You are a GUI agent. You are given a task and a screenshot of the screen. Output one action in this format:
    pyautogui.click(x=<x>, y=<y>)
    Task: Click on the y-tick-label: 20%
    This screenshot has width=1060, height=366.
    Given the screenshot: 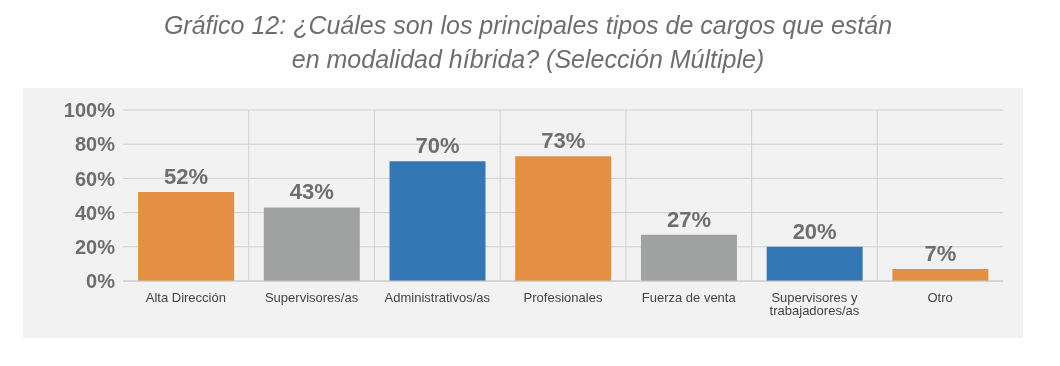 What is the action you would take?
    pyautogui.click(x=95, y=246)
    